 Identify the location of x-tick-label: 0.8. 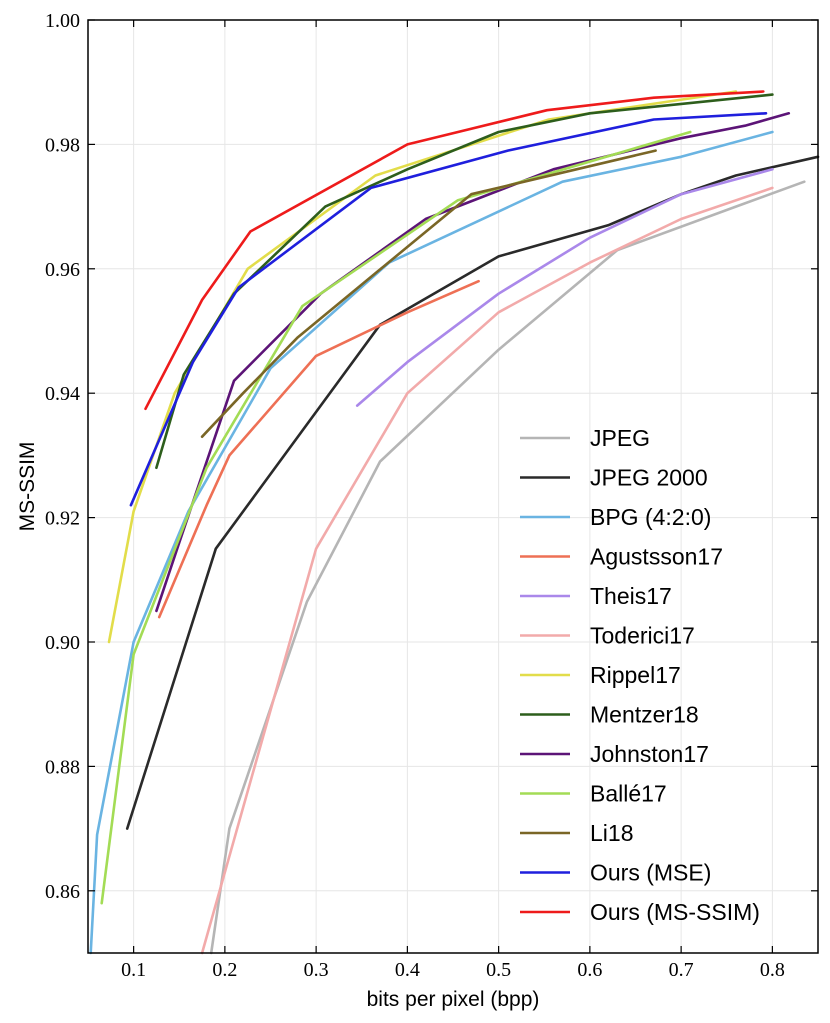
(772, 970).